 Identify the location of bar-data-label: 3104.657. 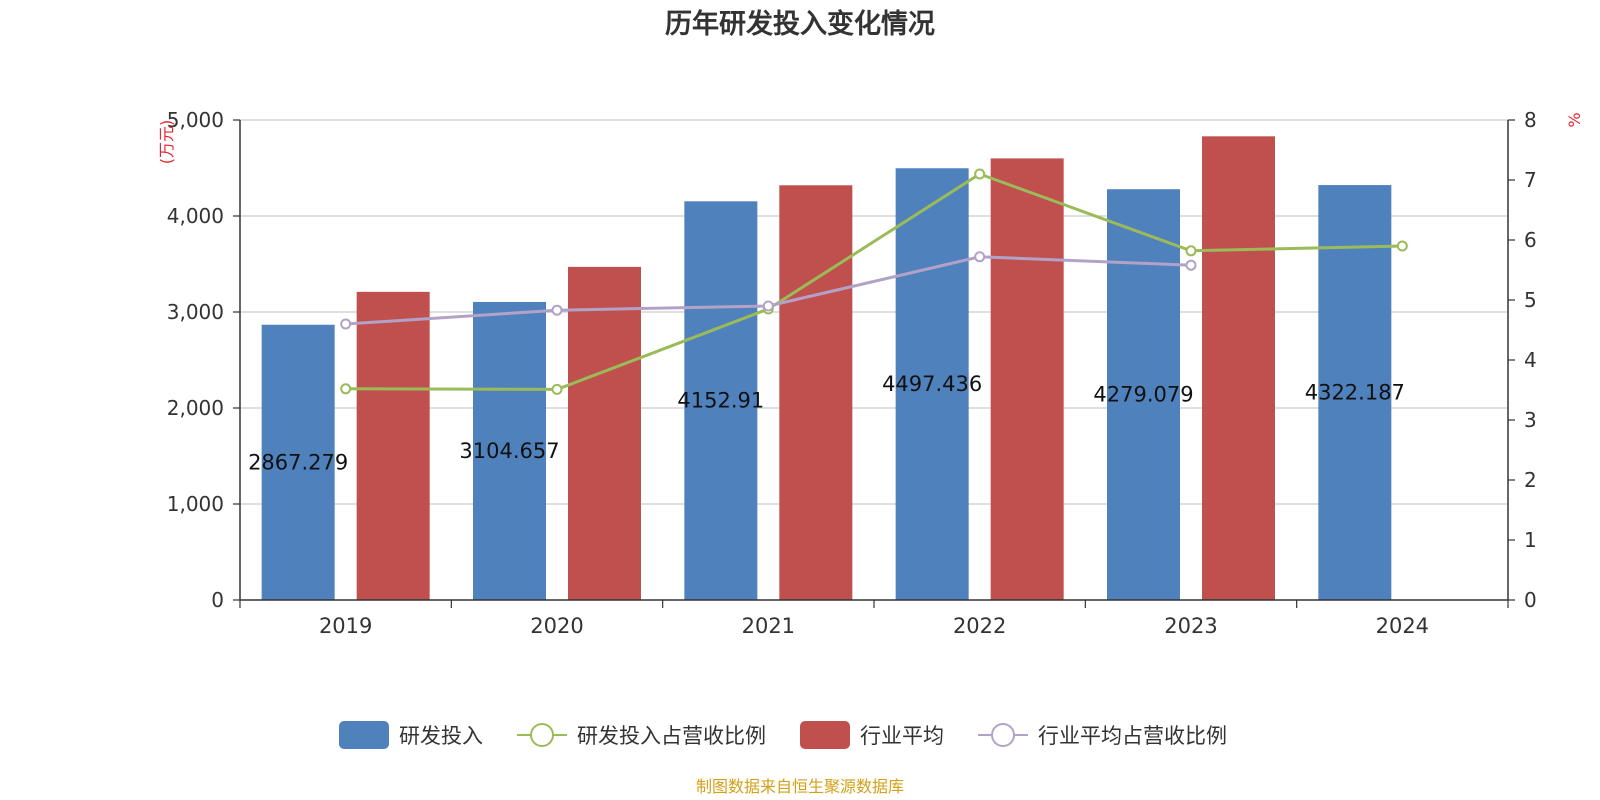
(509, 451).